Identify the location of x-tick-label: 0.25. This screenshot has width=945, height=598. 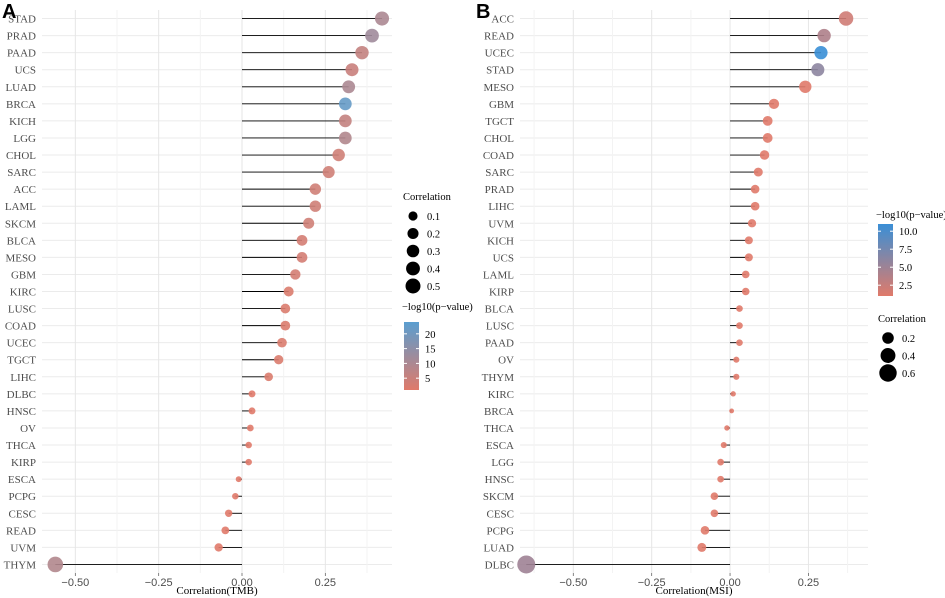
(325, 583).